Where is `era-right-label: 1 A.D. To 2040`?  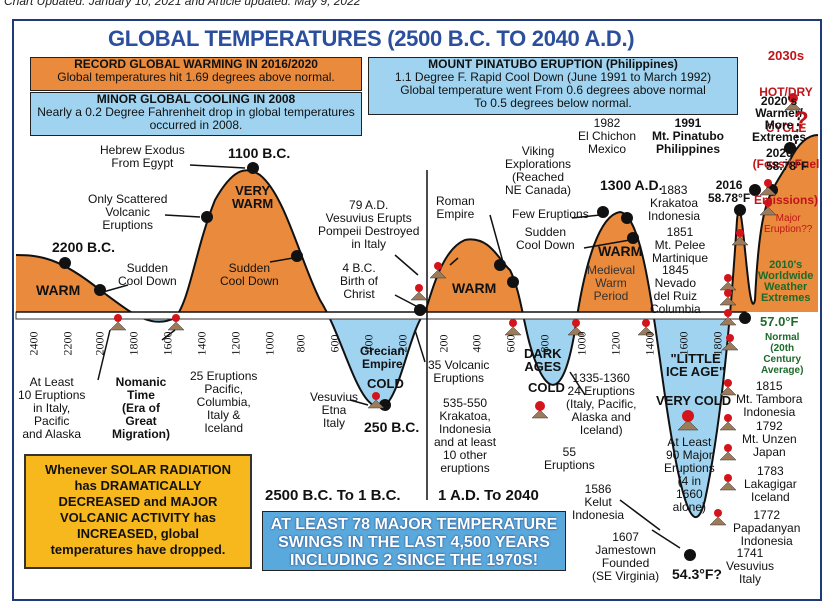
era-right-label: 1 A.D. To 2040 is located at coordinates (488, 495).